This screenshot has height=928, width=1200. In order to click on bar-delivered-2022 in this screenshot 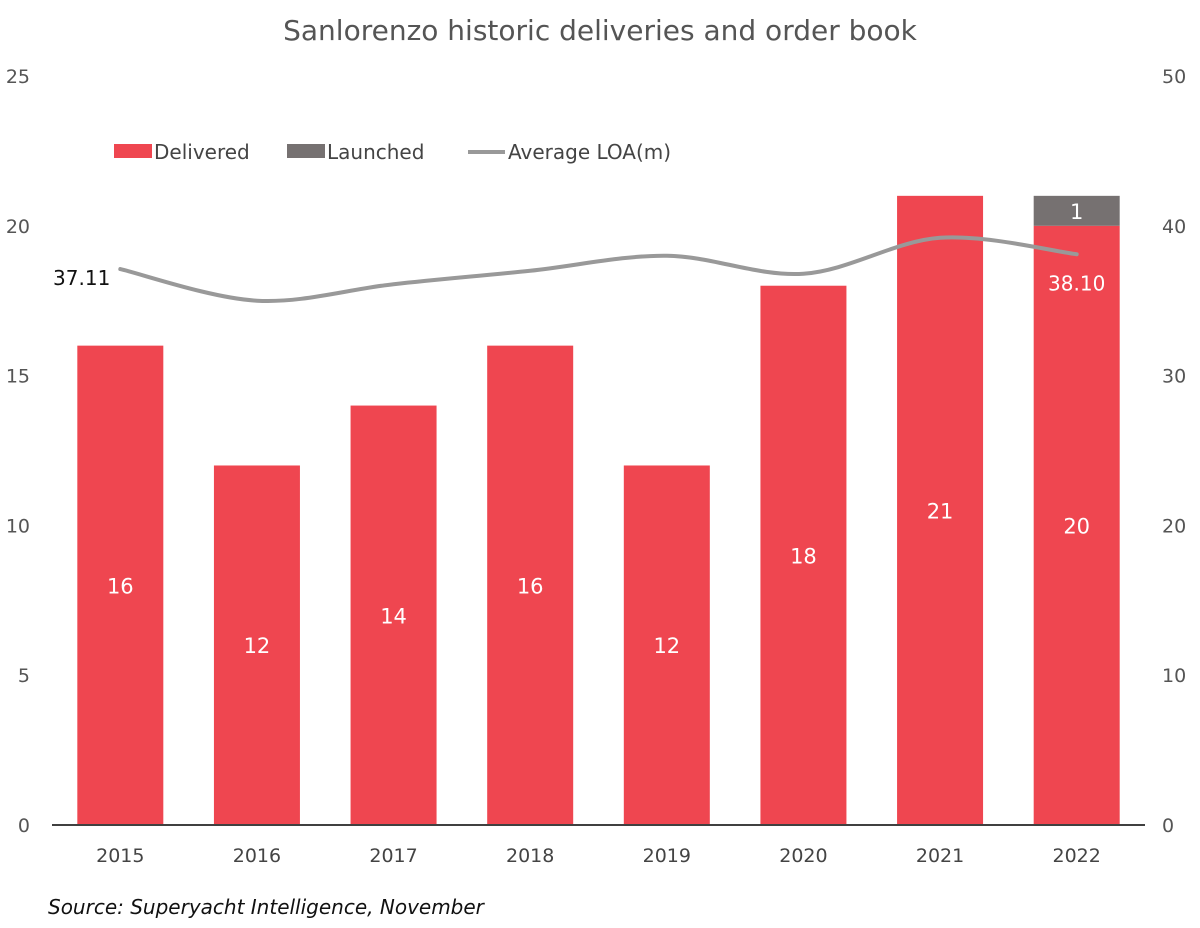, I will do `click(1076, 525)`.